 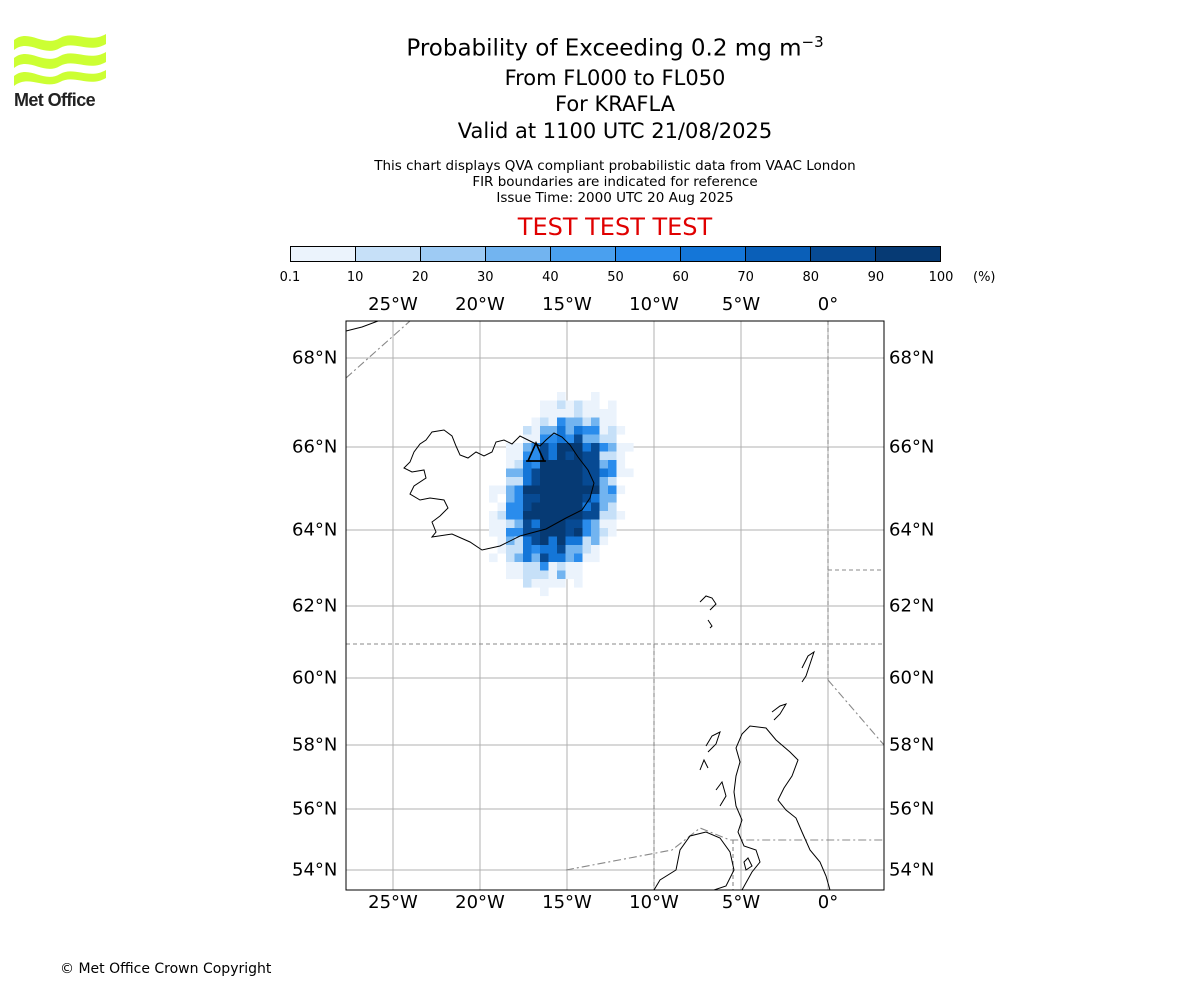 What do you see at coordinates (567, 304) in the screenshot?
I see `lon-label-top: 15°W` at bounding box center [567, 304].